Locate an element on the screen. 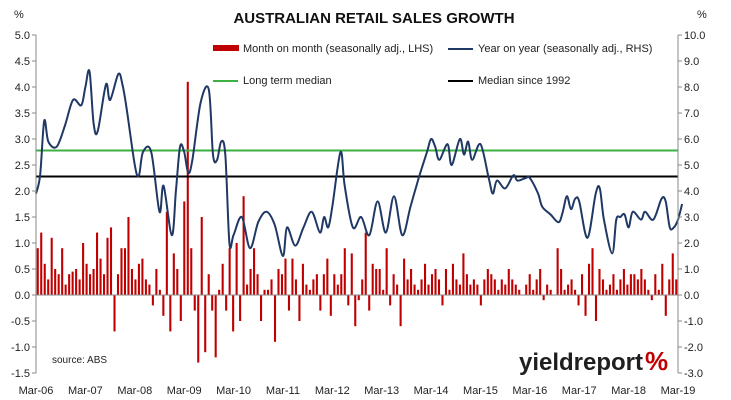 This screenshot has width=731, height=400. yieldreport-logo: yieldreport % is located at coordinates (593, 361).